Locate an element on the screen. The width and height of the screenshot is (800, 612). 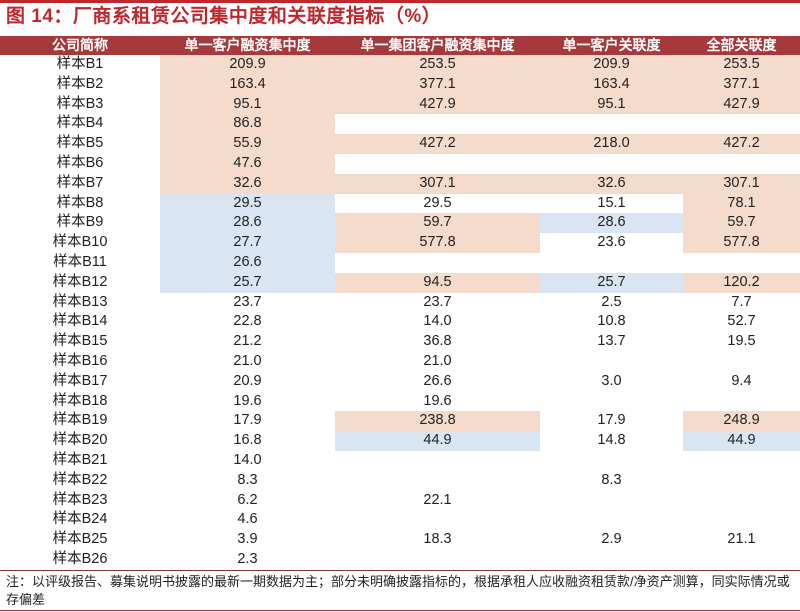
table-row: 样本B2 163.4 377.1 163.4 377.1 is located at coordinates (400, 84).